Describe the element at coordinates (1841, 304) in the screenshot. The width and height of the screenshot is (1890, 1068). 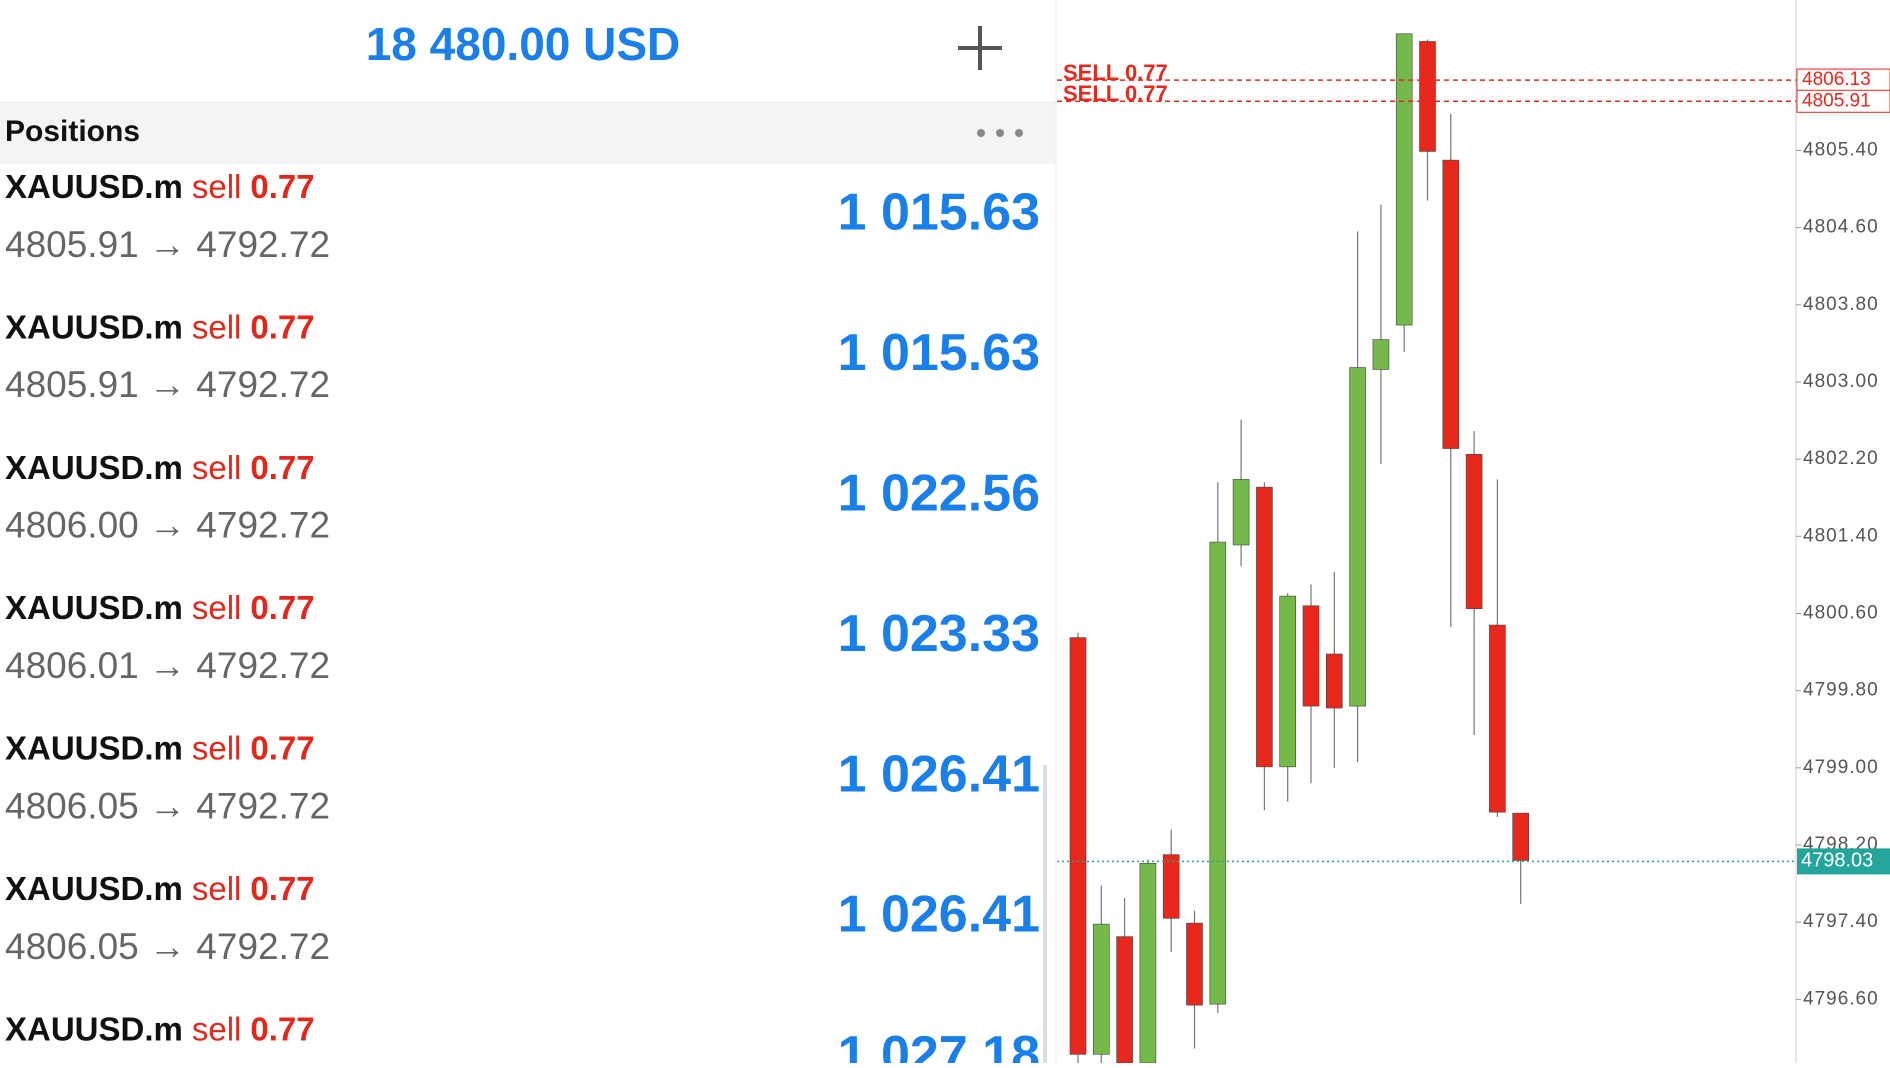
I see `y-tick-label: 4803.80` at that location.